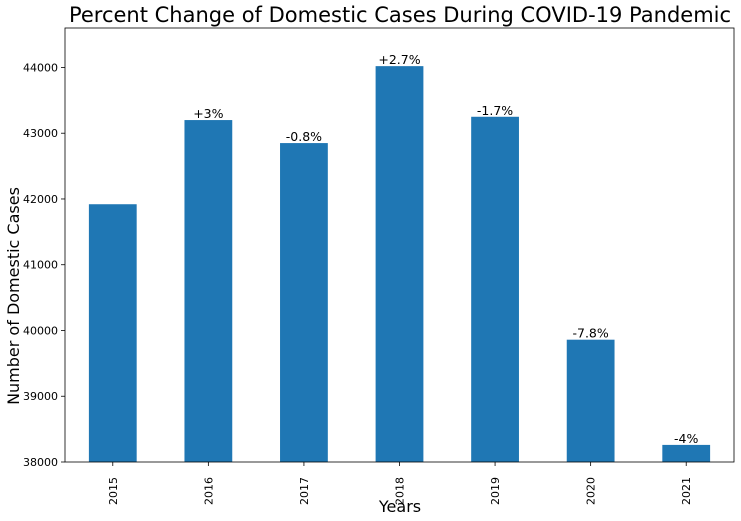  What do you see at coordinates (112, 333) in the screenshot?
I see `bar-2015` at bounding box center [112, 333].